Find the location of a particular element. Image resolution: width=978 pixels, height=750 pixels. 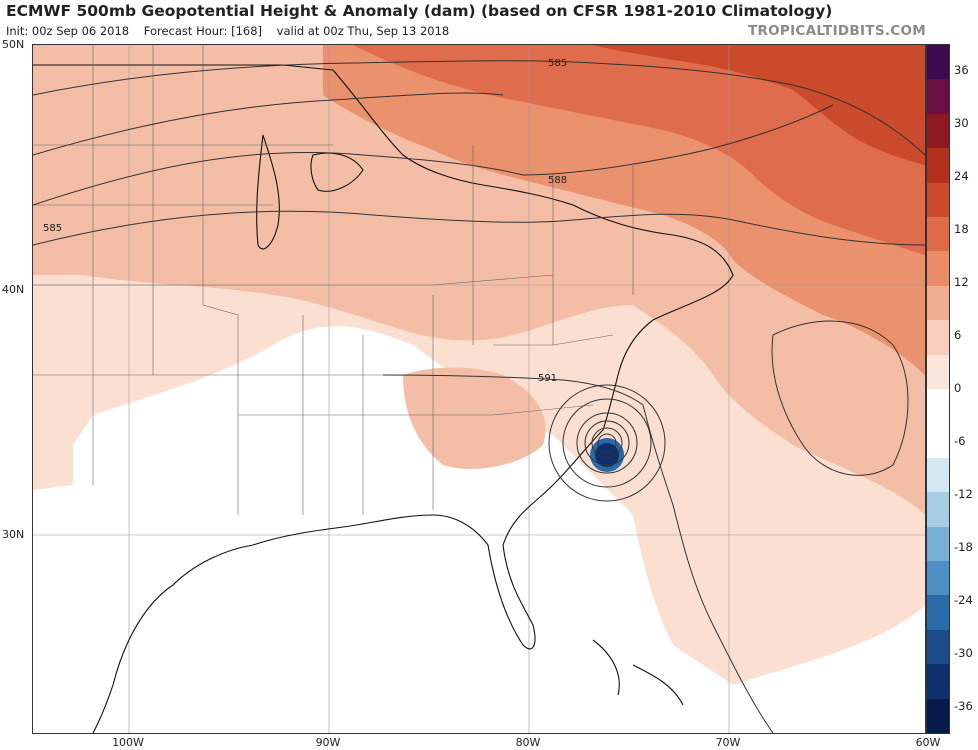

colorbar-label: 30 is located at coordinates (961, 123).